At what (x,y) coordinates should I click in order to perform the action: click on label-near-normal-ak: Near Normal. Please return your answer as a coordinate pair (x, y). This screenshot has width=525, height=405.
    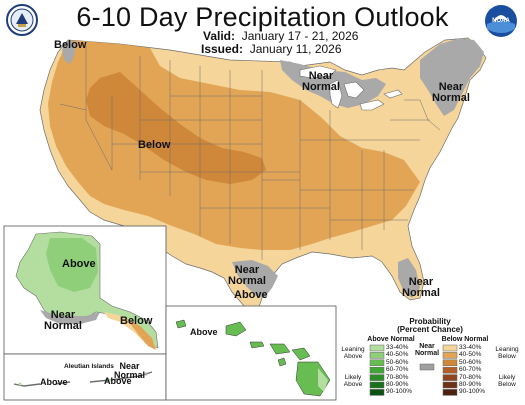
    Looking at the image, I should click on (63, 320).